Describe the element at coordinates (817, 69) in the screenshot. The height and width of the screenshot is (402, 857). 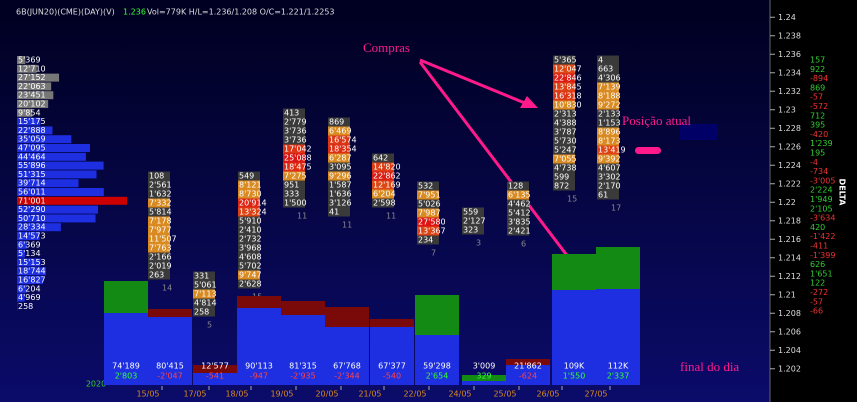
I see `delta-value: 922` at that location.